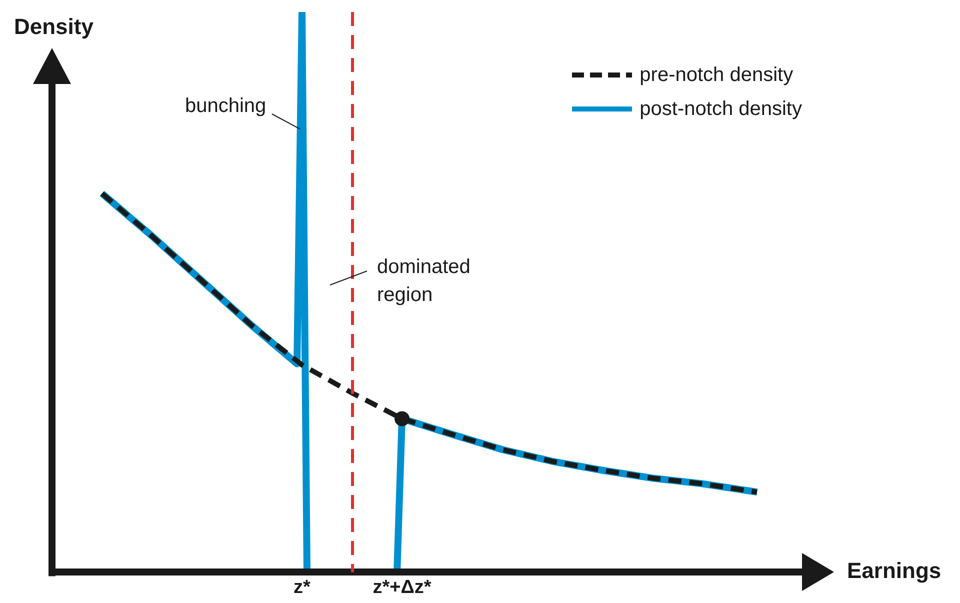 The image size is (960, 603). I want to click on legend-label: pre-notch density, so click(717, 75).